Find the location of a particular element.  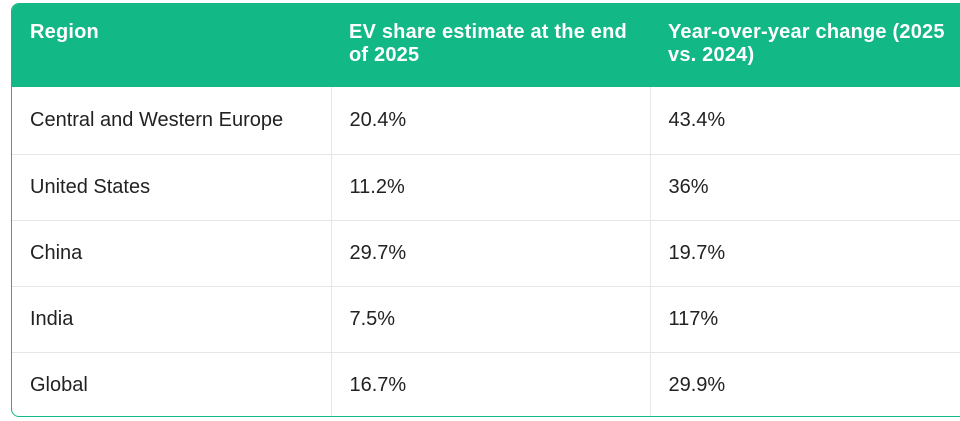

cell-region: Global is located at coordinates (59, 384).